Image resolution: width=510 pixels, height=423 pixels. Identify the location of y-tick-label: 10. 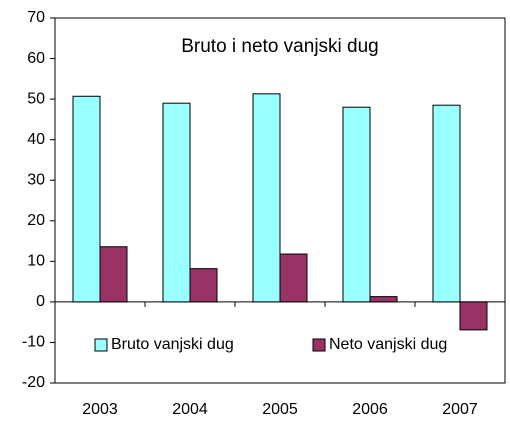
(36, 261).